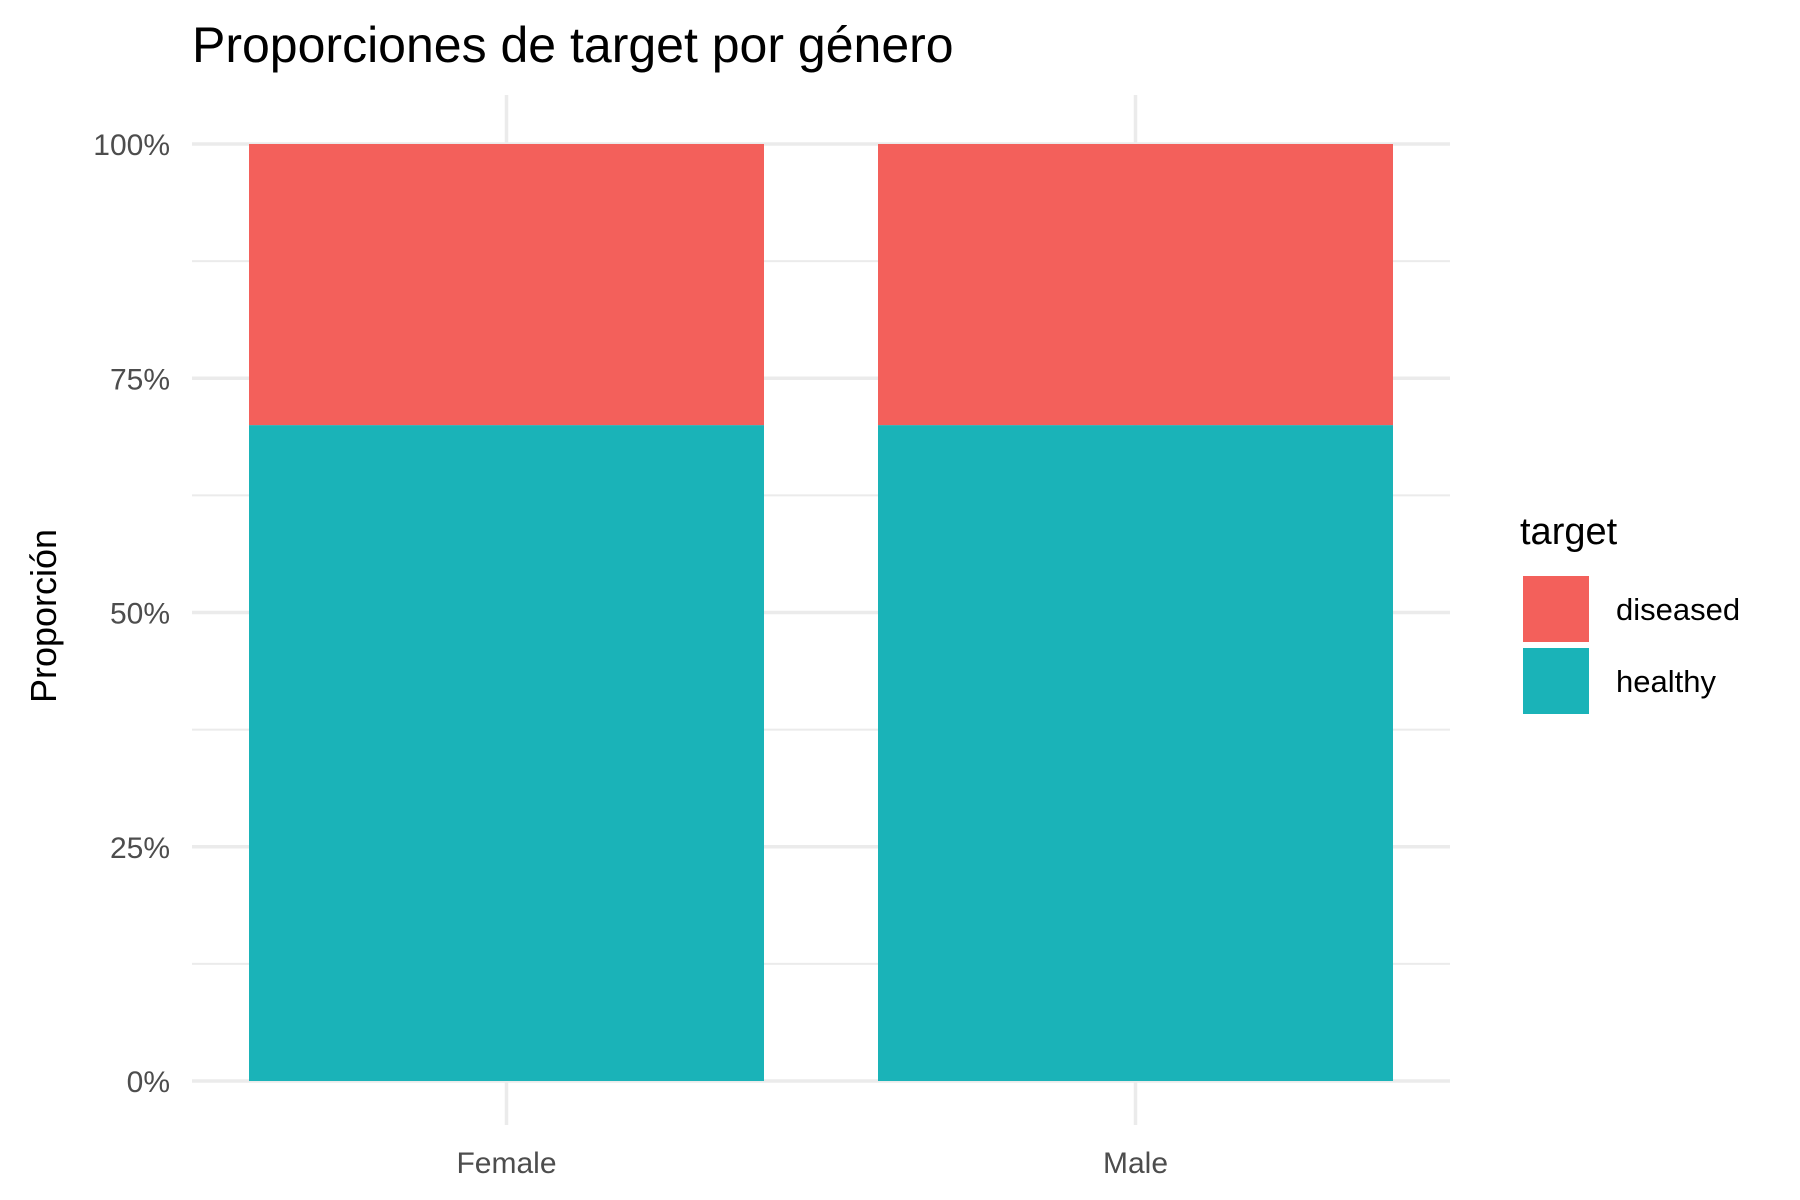 The height and width of the screenshot is (1200, 1800). I want to click on chart-title: Proporciones de target por género, so click(573, 45).